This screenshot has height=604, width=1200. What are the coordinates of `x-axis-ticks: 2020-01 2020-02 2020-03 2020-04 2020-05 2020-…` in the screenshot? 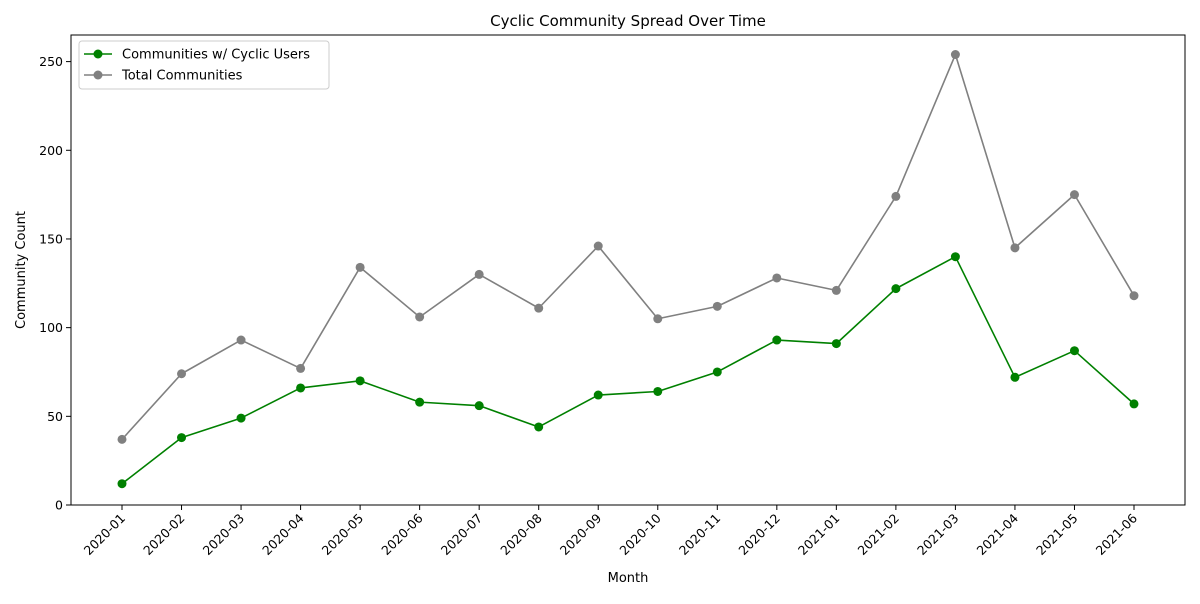 It's located at (611, 532).